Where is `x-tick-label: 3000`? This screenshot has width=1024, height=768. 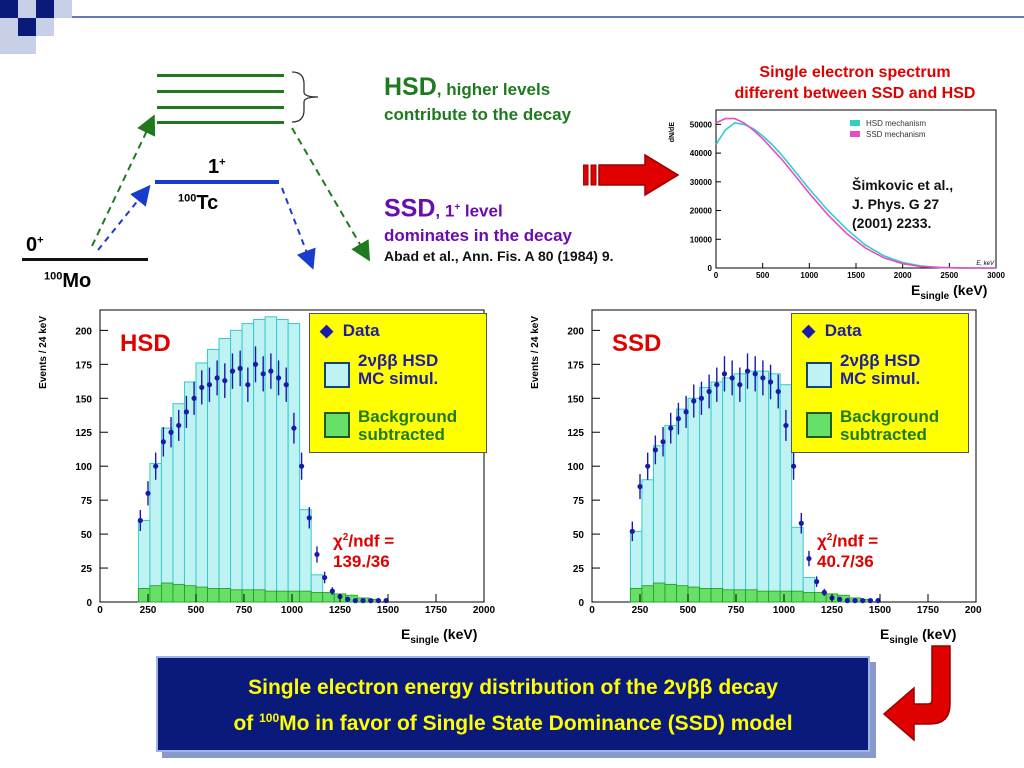
x-tick-label: 3000 is located at coordinates (996, 275).